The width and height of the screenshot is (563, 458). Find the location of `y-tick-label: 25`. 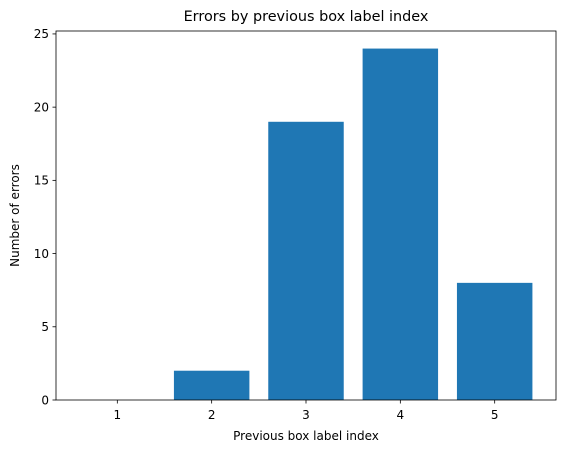

y-tick-label: 25 is located at coordinates (41, 34).